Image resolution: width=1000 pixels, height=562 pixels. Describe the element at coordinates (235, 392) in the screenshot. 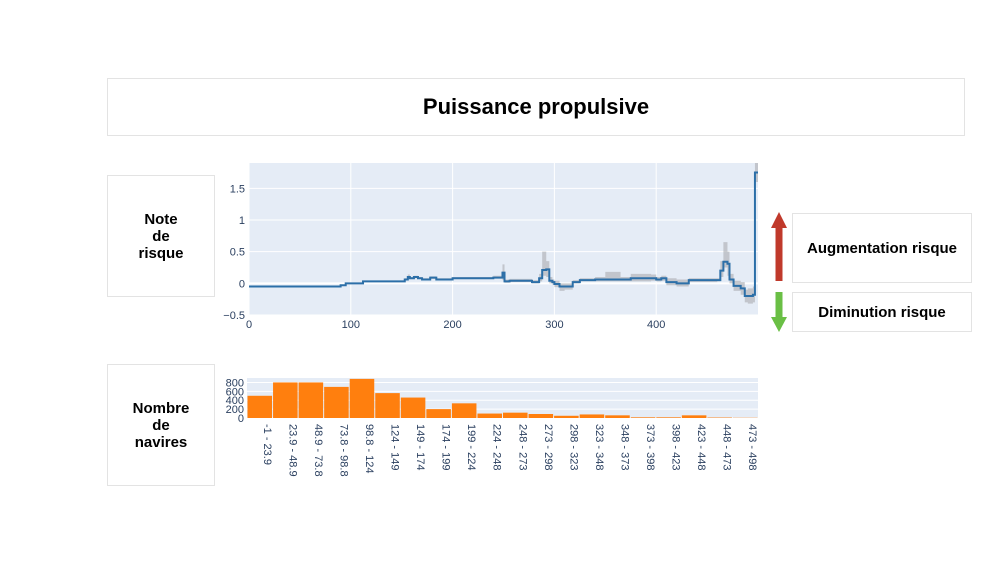

I see `y-tick-label: 600` at that location.